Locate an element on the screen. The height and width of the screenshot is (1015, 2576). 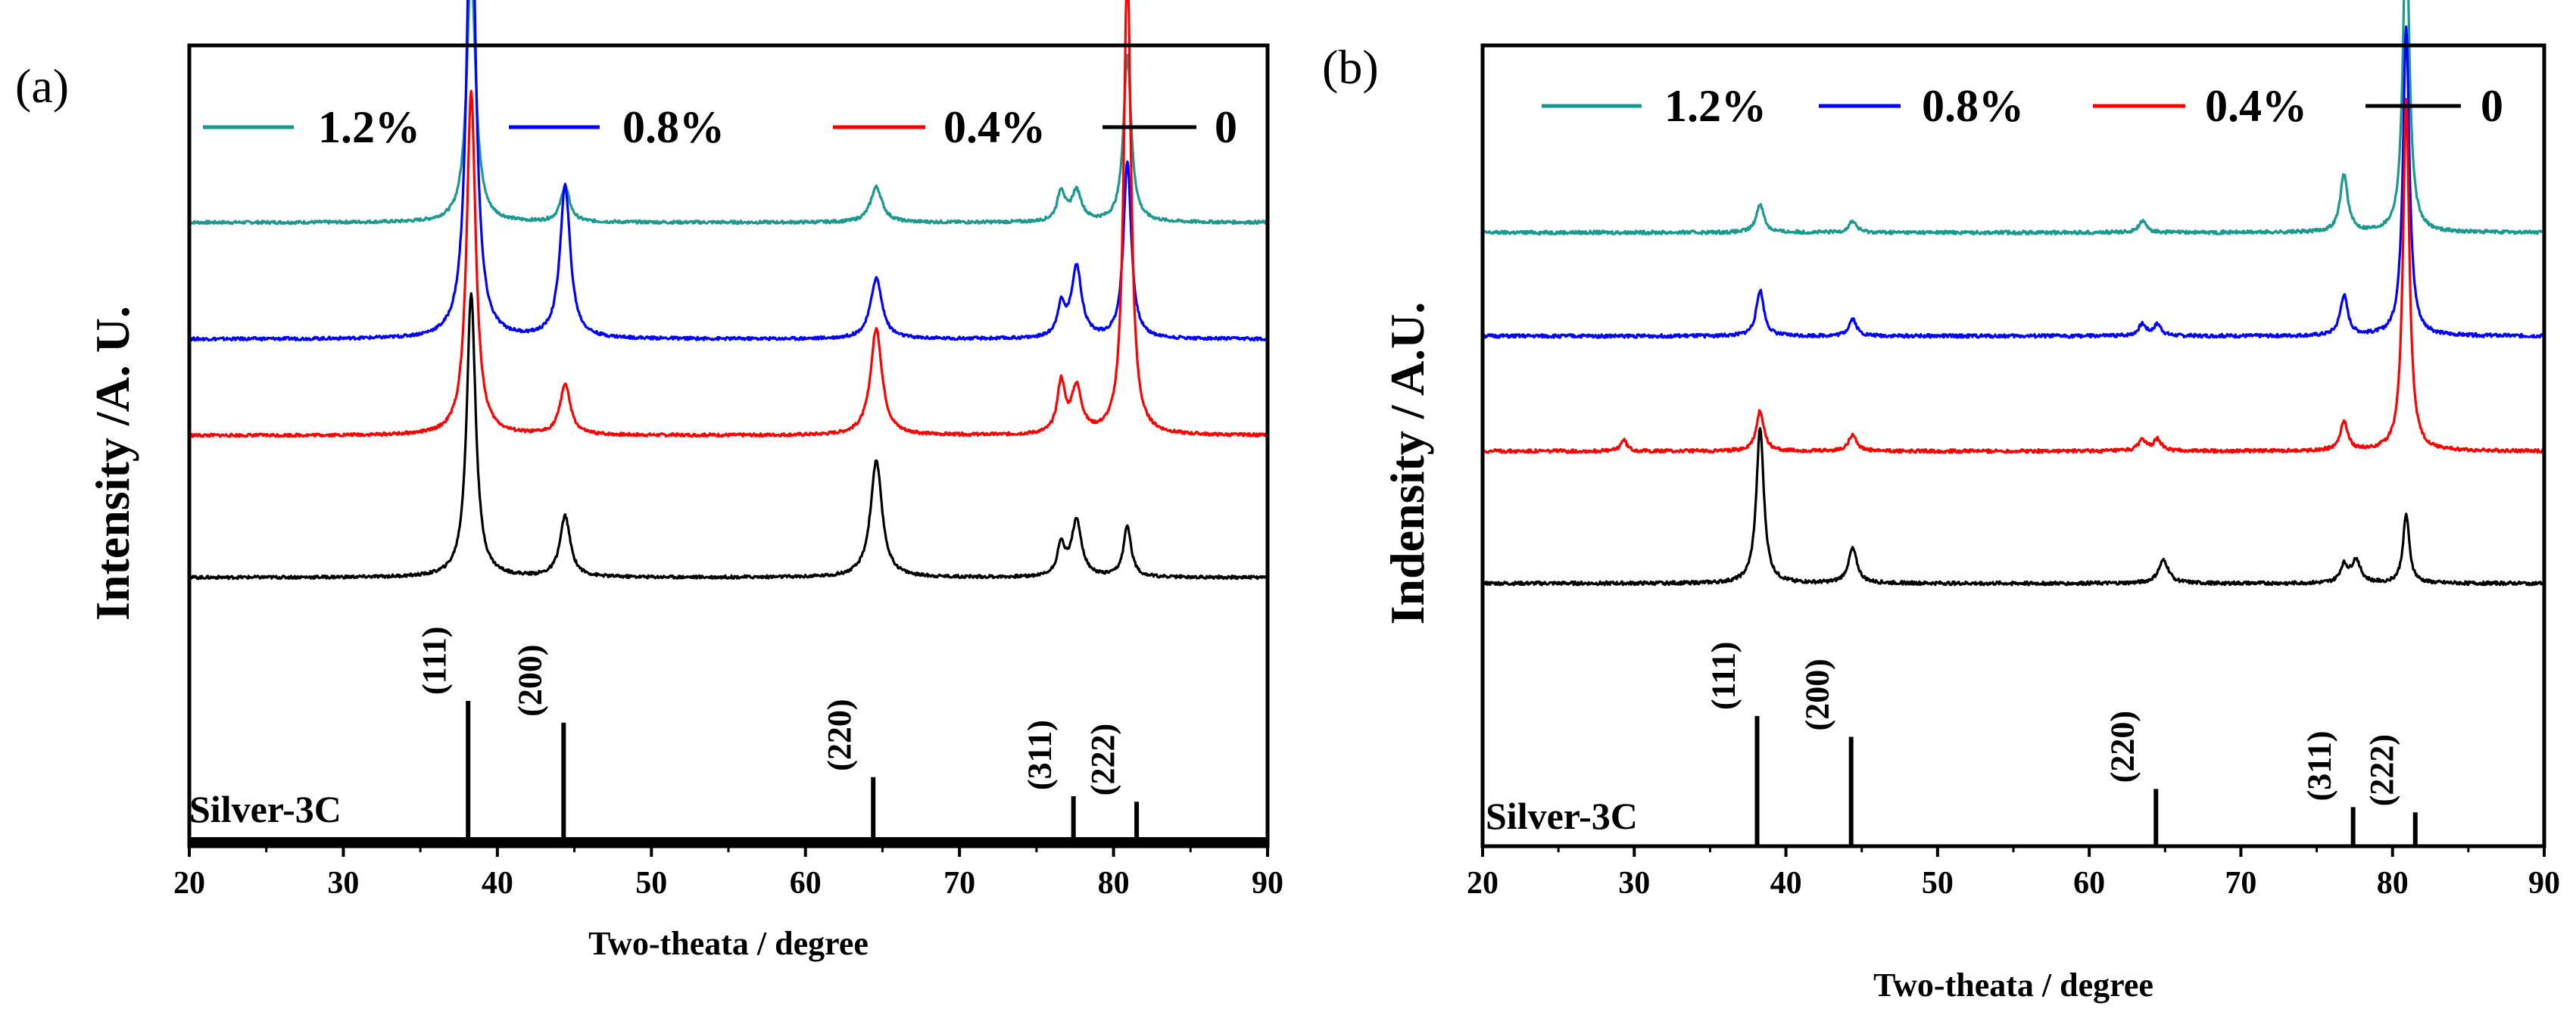
panel-a-legend: 1.2% 0.8% 0.4% 0 is located at coordinates (720, 127).